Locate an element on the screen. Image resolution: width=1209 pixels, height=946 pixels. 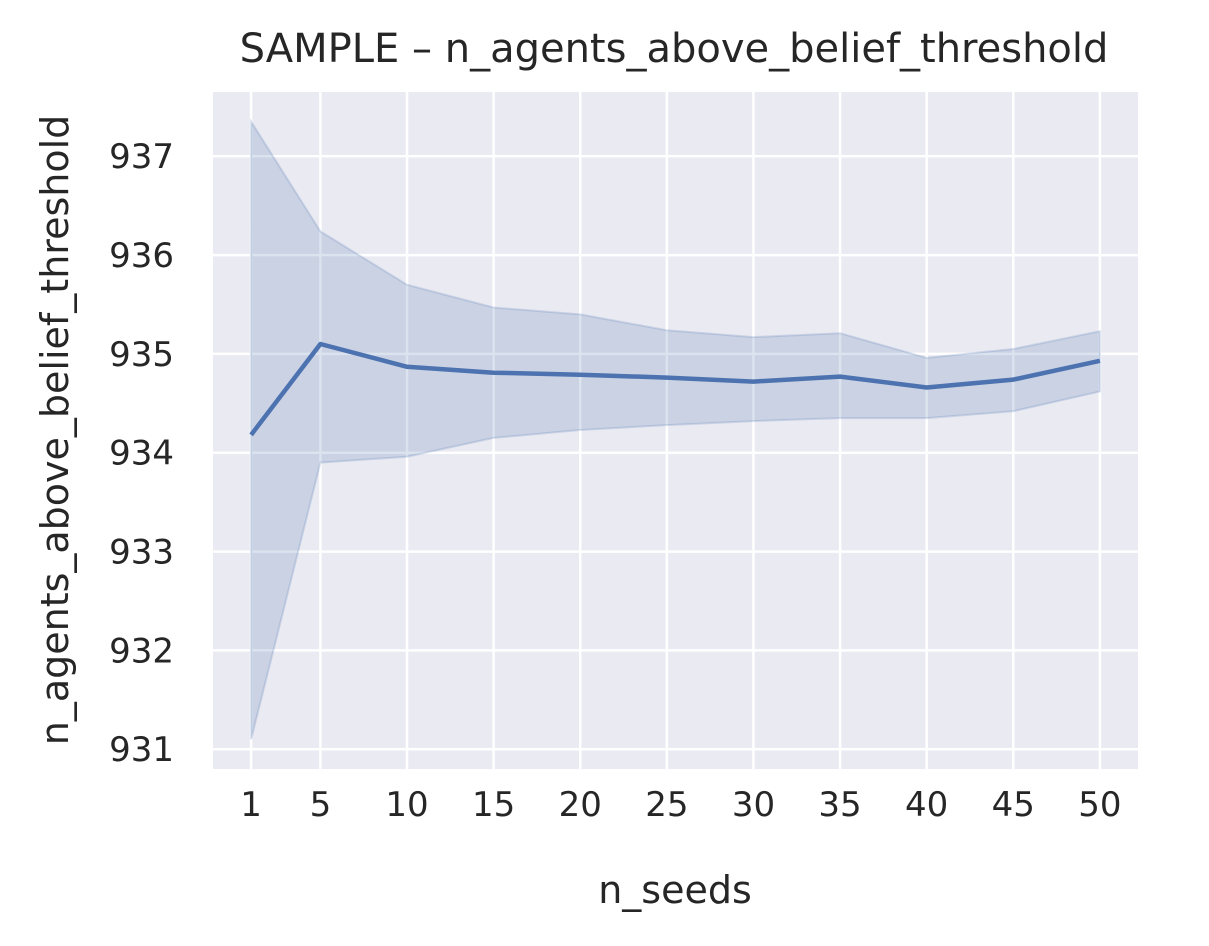
y-tick-label: 934 is located at coordinates (141, 454).